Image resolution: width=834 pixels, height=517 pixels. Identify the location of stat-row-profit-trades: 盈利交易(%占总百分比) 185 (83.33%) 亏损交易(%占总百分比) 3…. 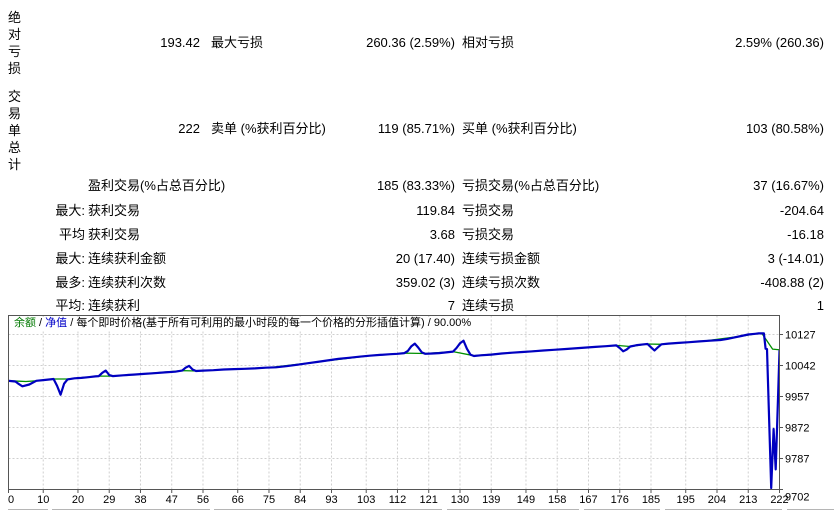
(417, 186).